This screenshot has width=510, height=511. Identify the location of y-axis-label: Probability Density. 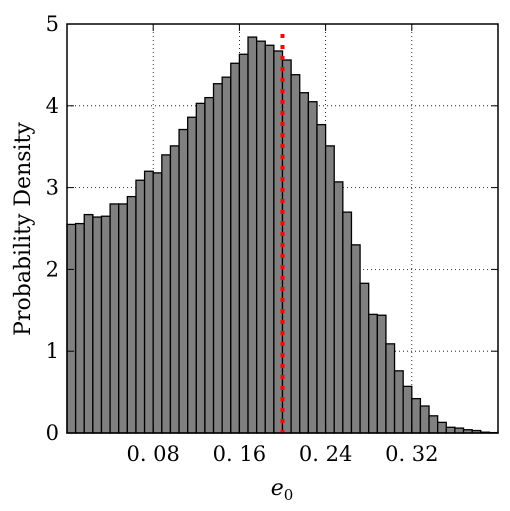
(23, 229).